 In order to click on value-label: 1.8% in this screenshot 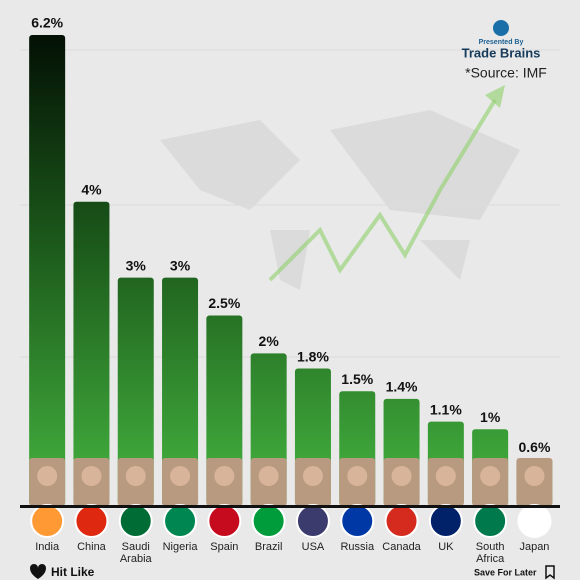, I will do `click(313, 356)`.